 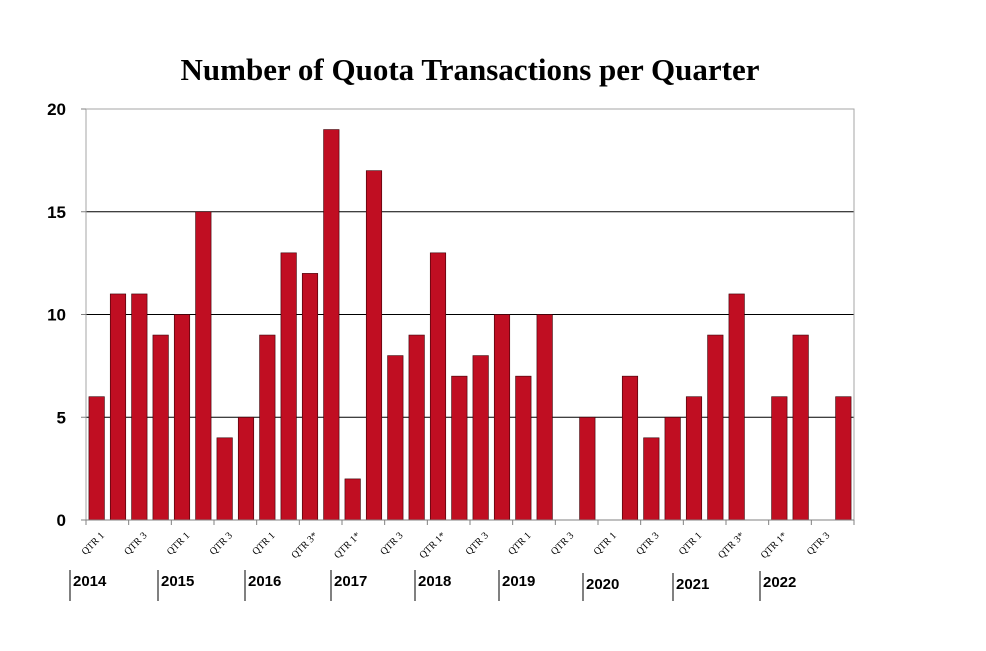 What do you see at coordinates (264, 581) in the screenshot?
I see `year-label: 2016` at bounding box center [264, 581].